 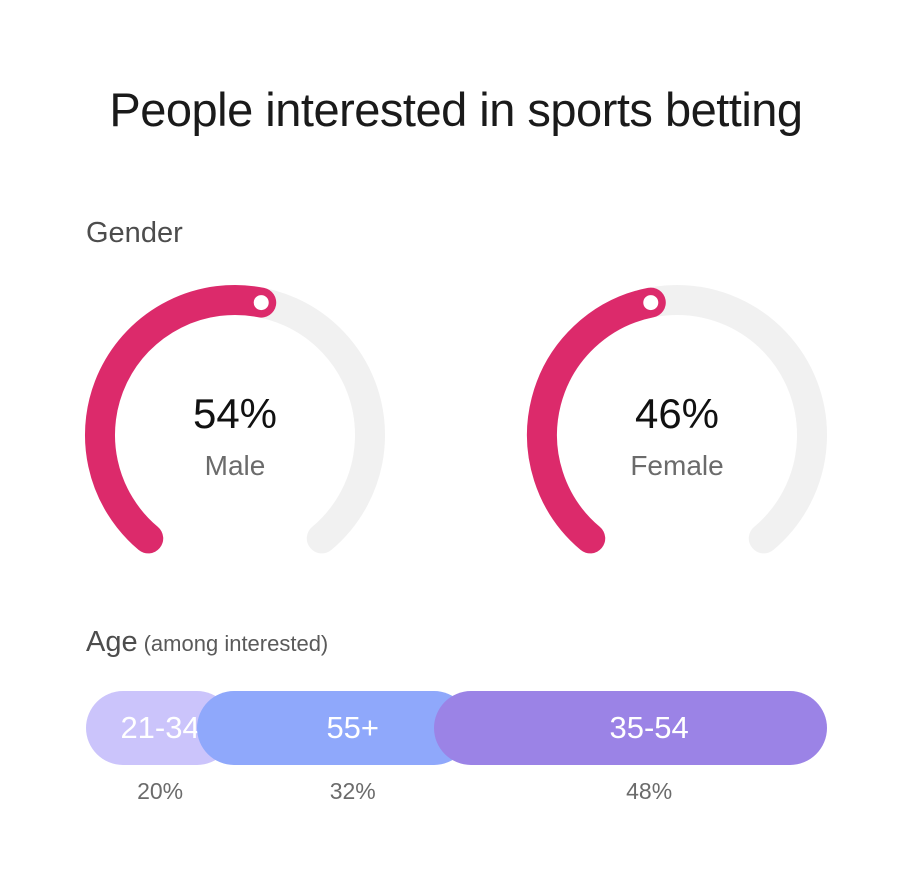 I want to click on age-value-label-21-34: 20%, so click(x=160, y=791).